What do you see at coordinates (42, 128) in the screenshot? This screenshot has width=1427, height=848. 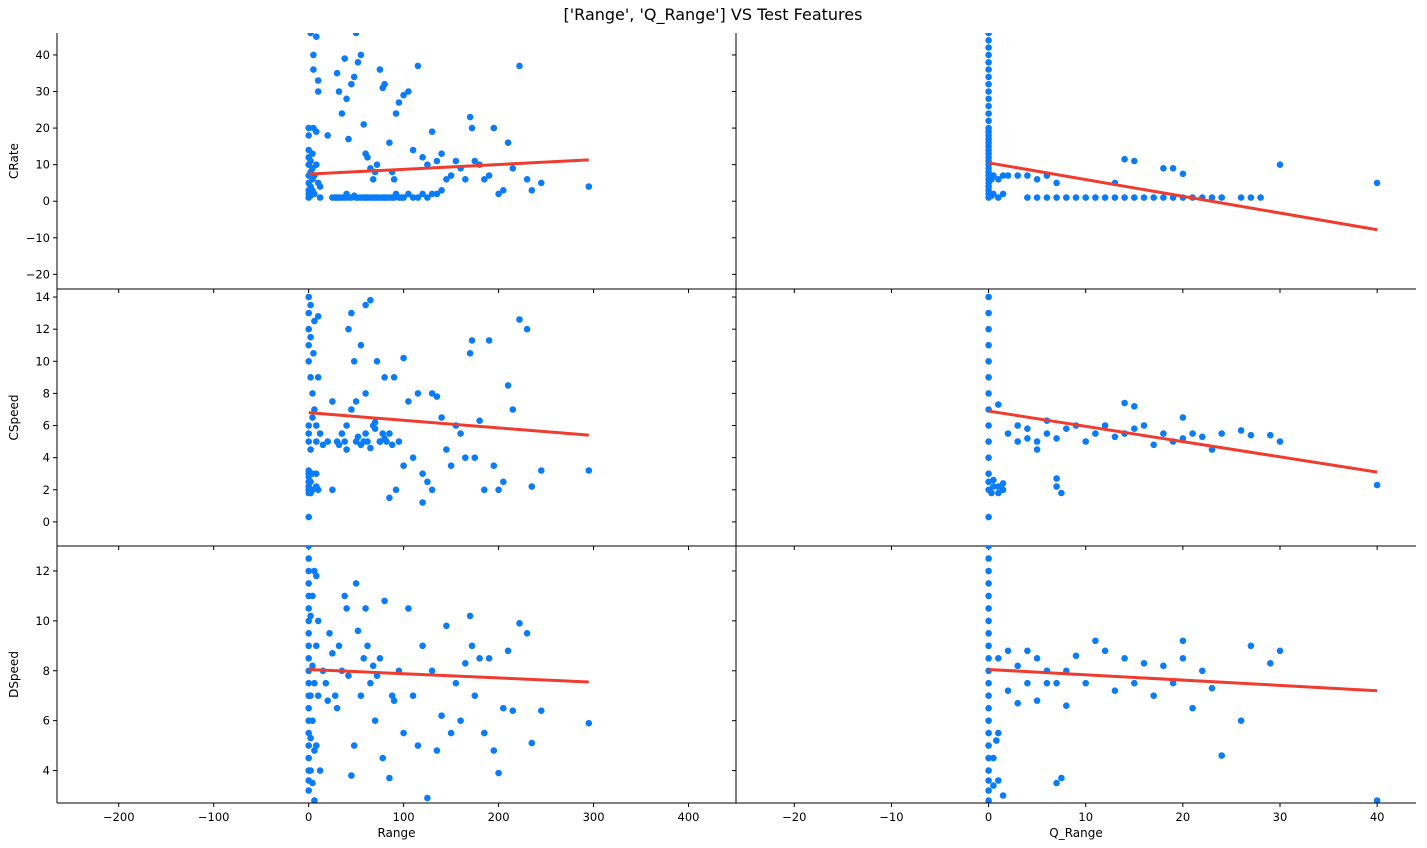 I see `y-tick-label: 20` at bounding box center [42, 128].